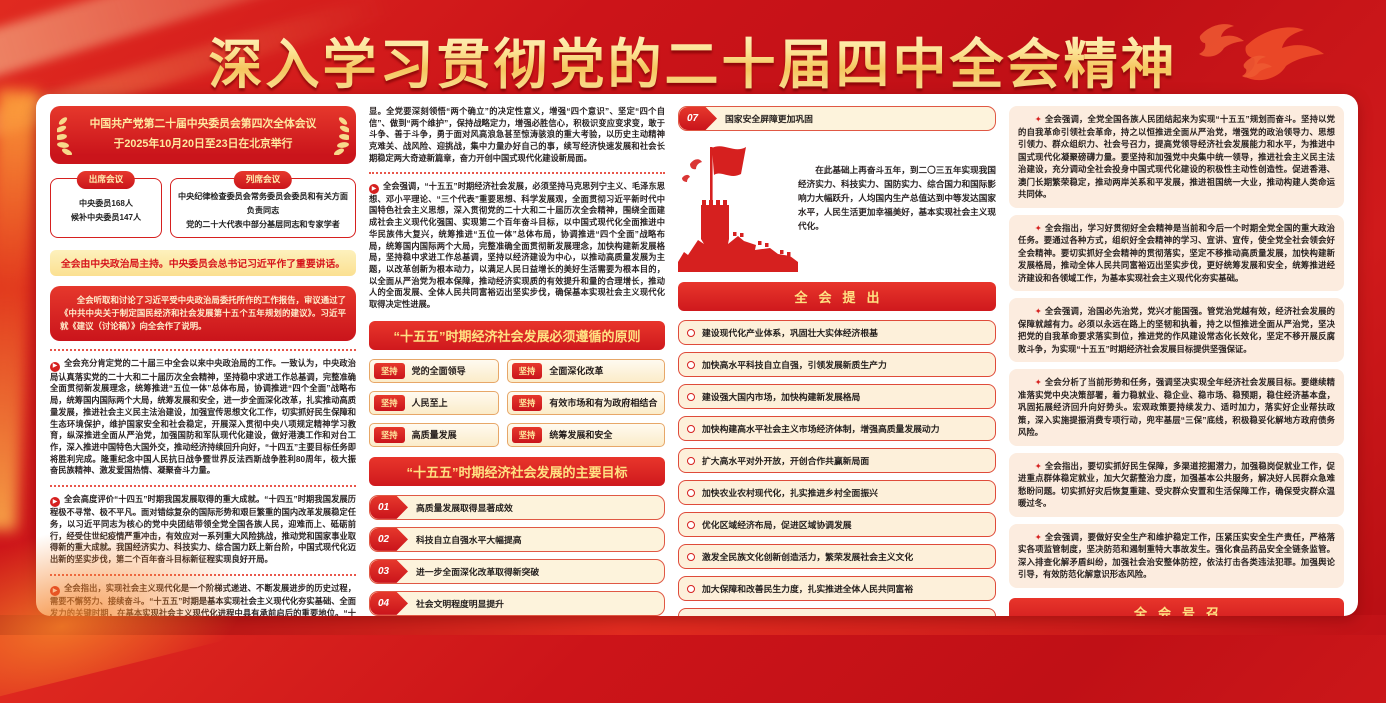 The image size is (1386, 703). I want to click on goal-number-badge: 04, so click(389, 603).